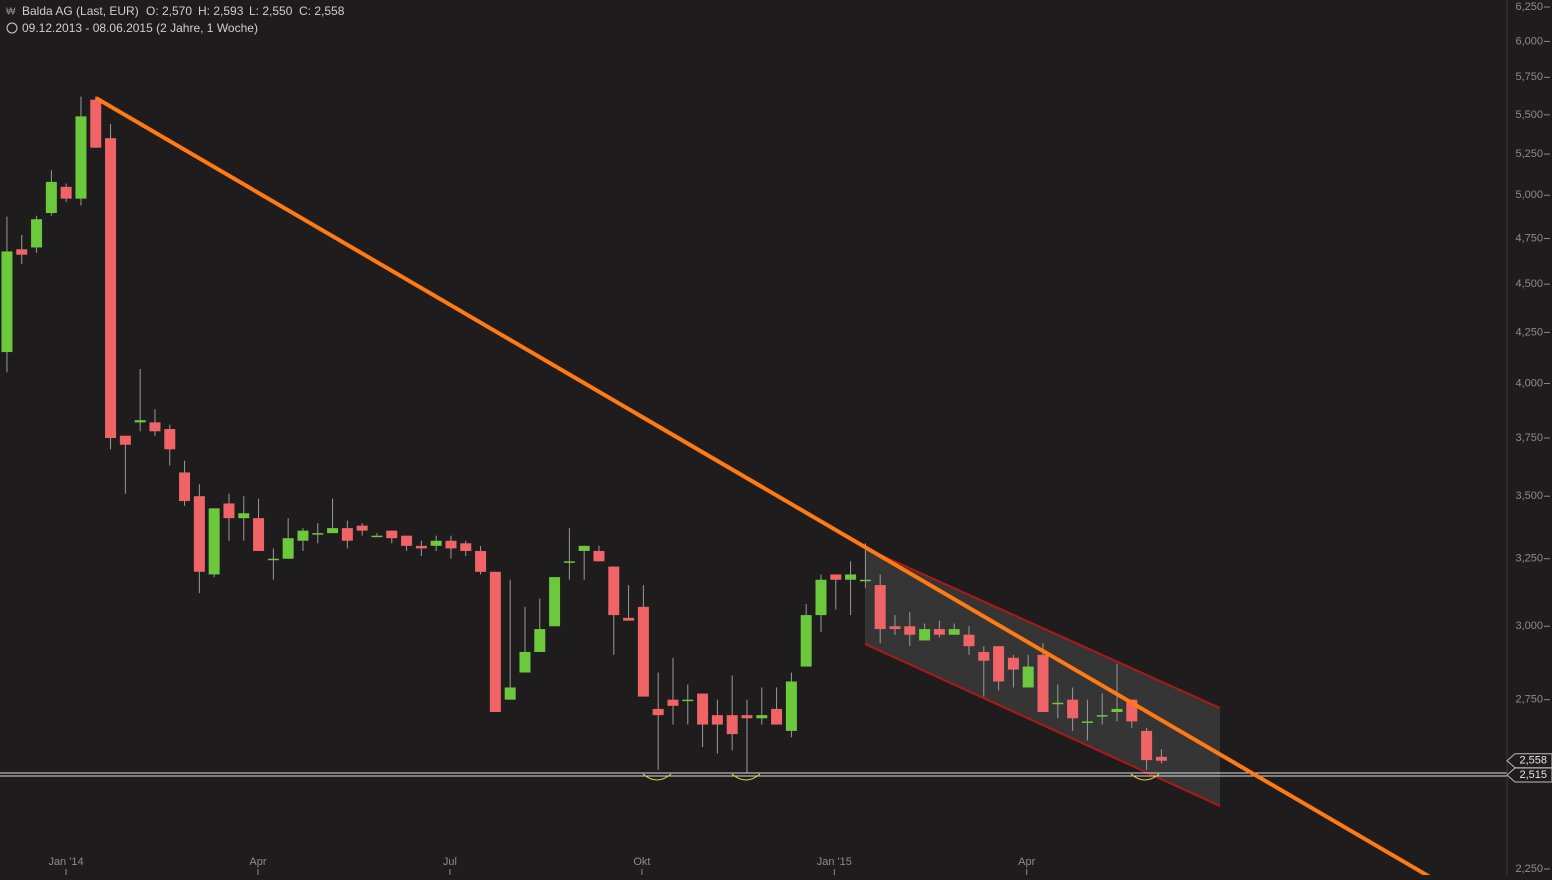  Describe the element at coordinates (1529, 626) in the screenshot. I see `y-tick-label: 3,000` at that location.